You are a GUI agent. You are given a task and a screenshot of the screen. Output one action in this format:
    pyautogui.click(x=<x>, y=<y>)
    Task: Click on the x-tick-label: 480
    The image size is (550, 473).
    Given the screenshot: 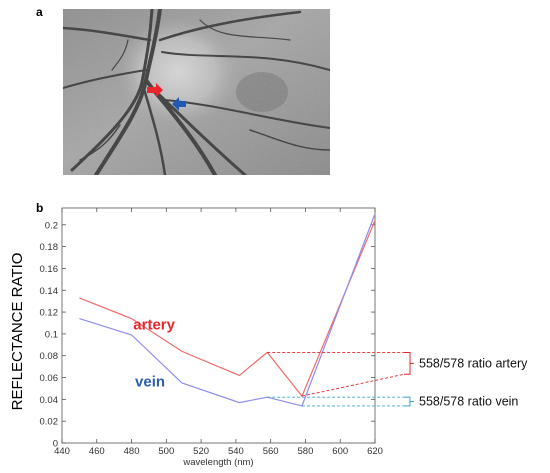 What is the action you would take?
    pyautogui.click(x=132, y=451)
    